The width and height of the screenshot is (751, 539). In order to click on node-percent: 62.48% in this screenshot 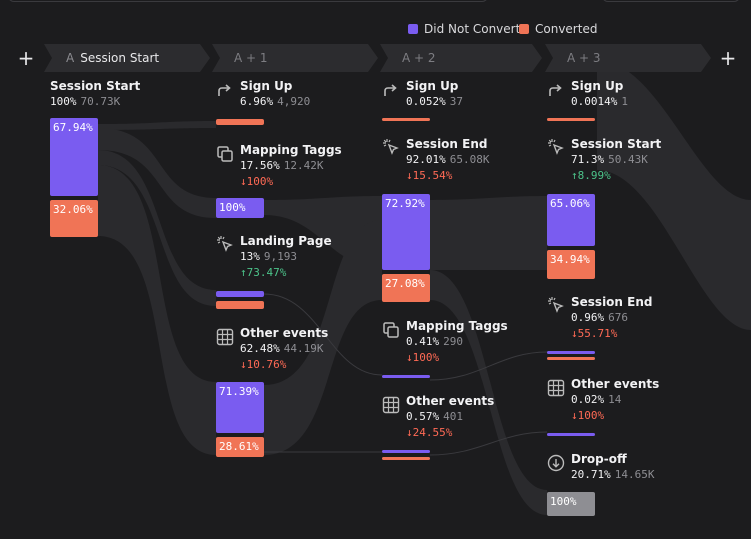, I will do `click(260, 348)`.